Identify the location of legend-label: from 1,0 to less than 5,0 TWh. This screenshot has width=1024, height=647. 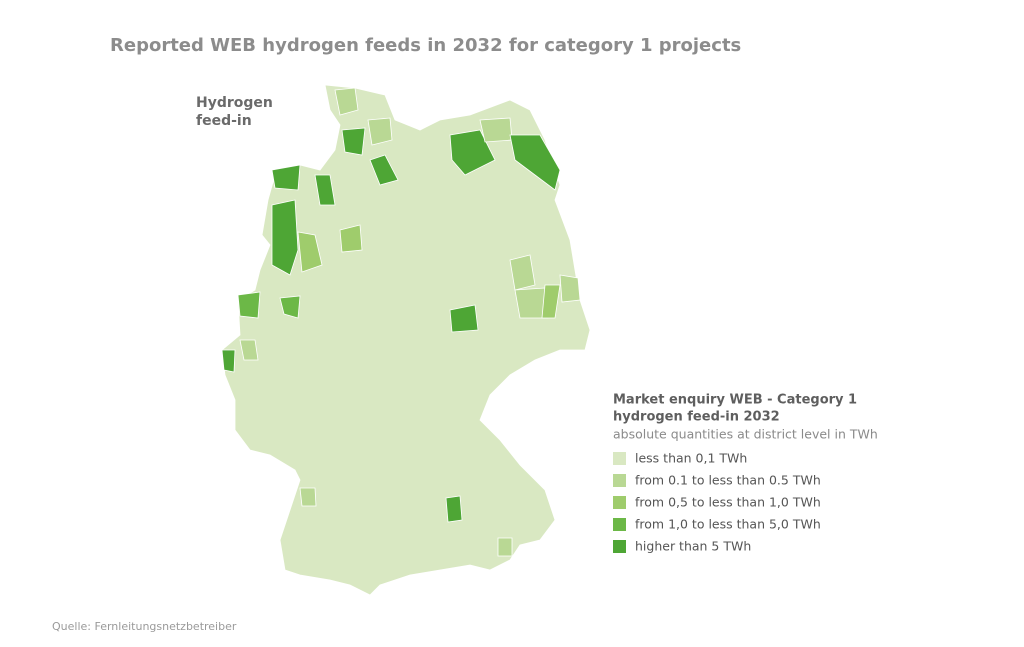
(728, 524).